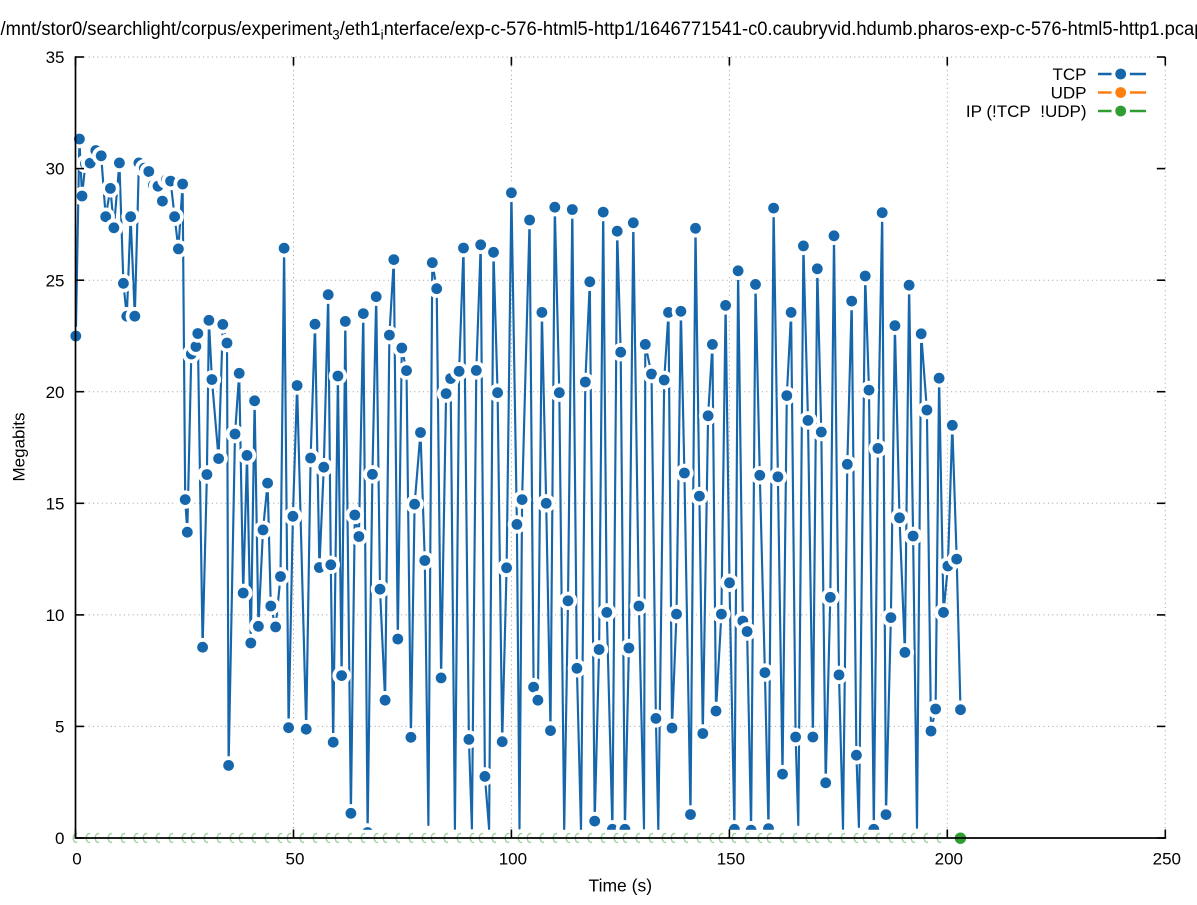 The image size is (1197, 905). What do you see at coordinates (295, 859) in the screenshot?
I see `svg-text: 50` at bounding box center [295, 859].